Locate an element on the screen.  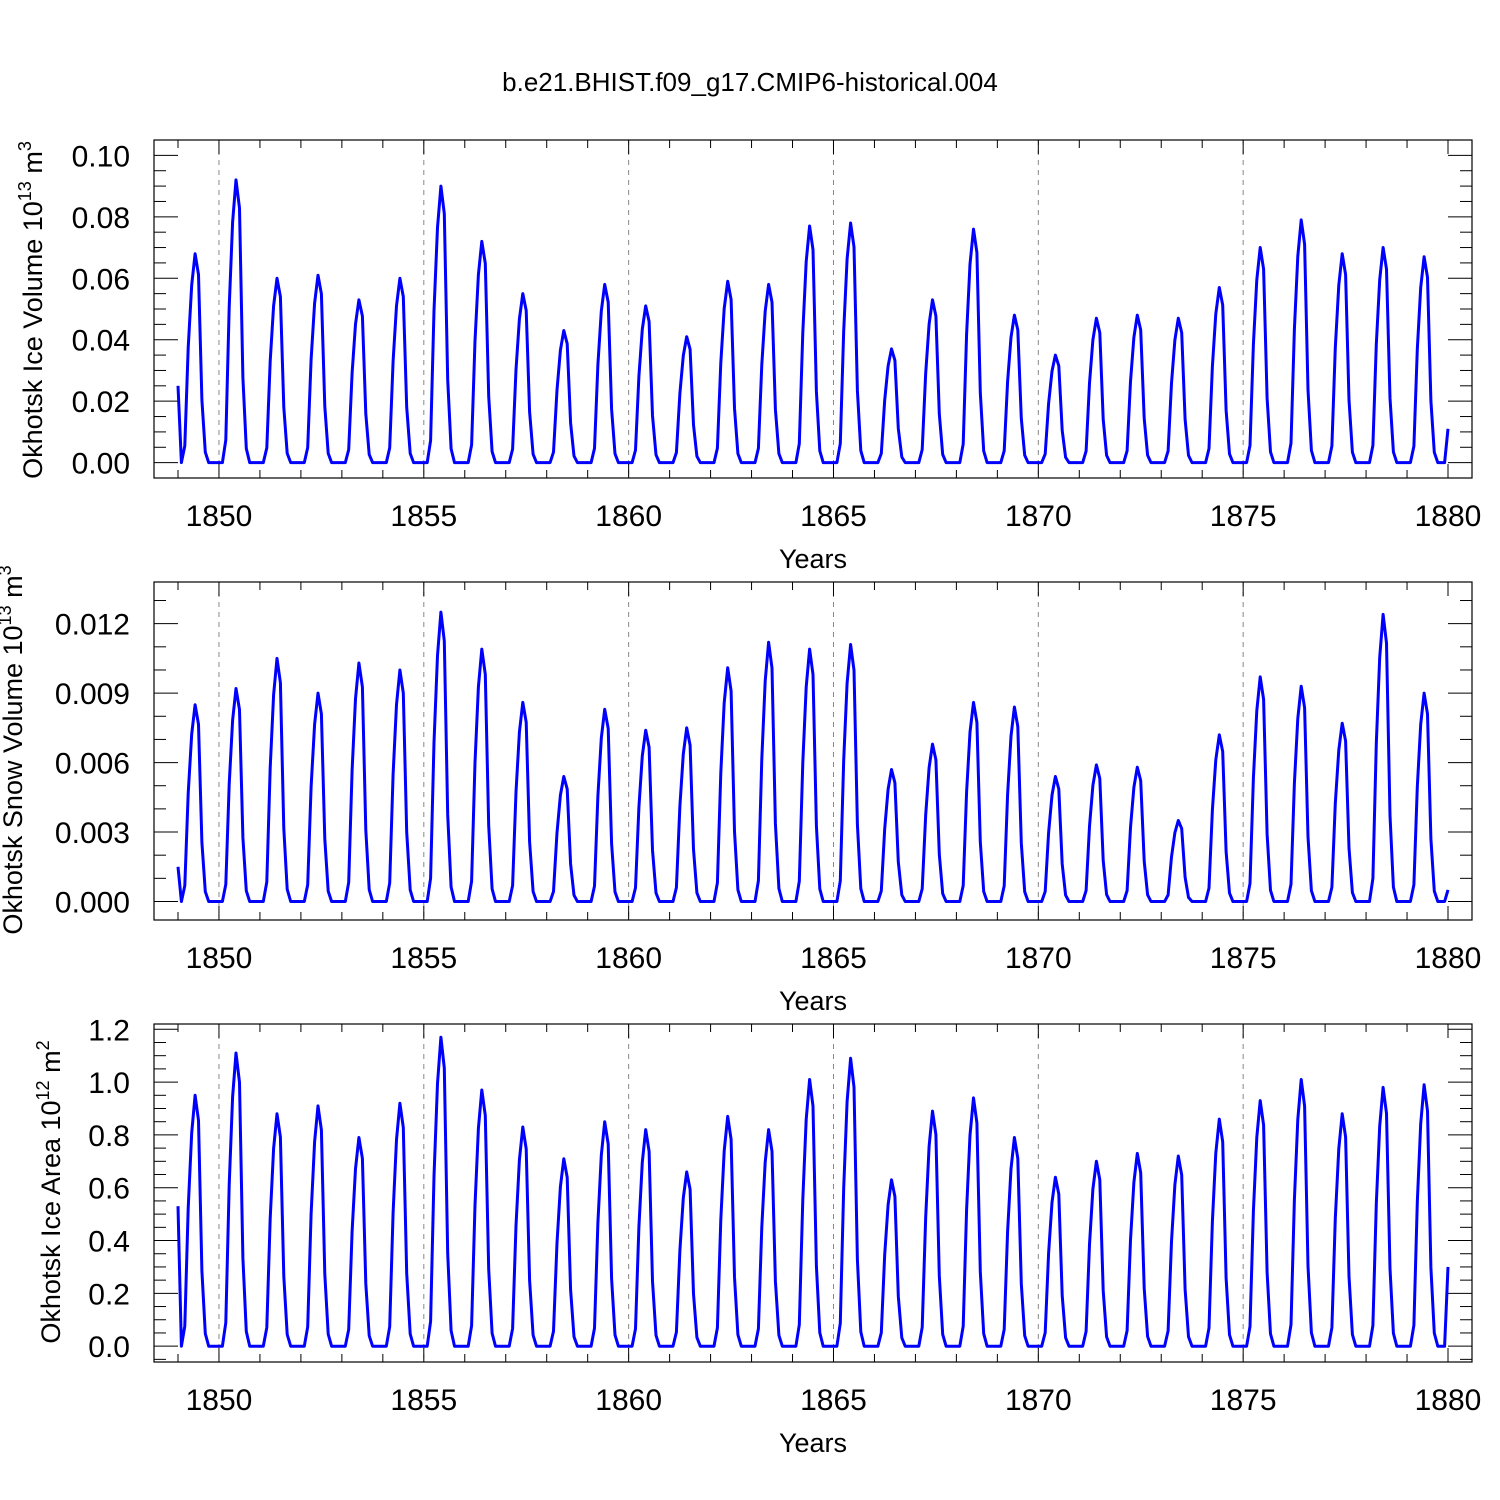
y-tick-label: 0.04 is located at coordinates (101, 341).